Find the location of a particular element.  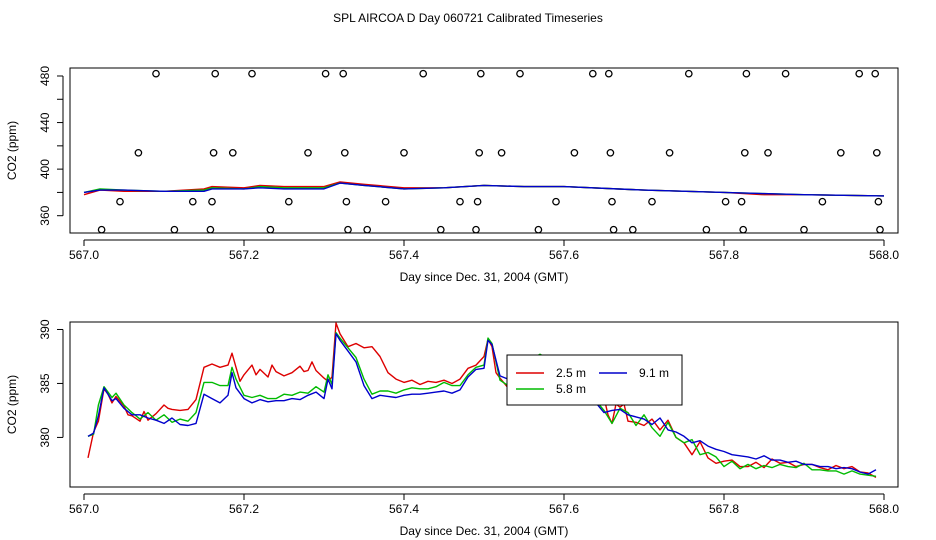

top-x-tick-label: 568.0 is located at coordinates (884, 255).